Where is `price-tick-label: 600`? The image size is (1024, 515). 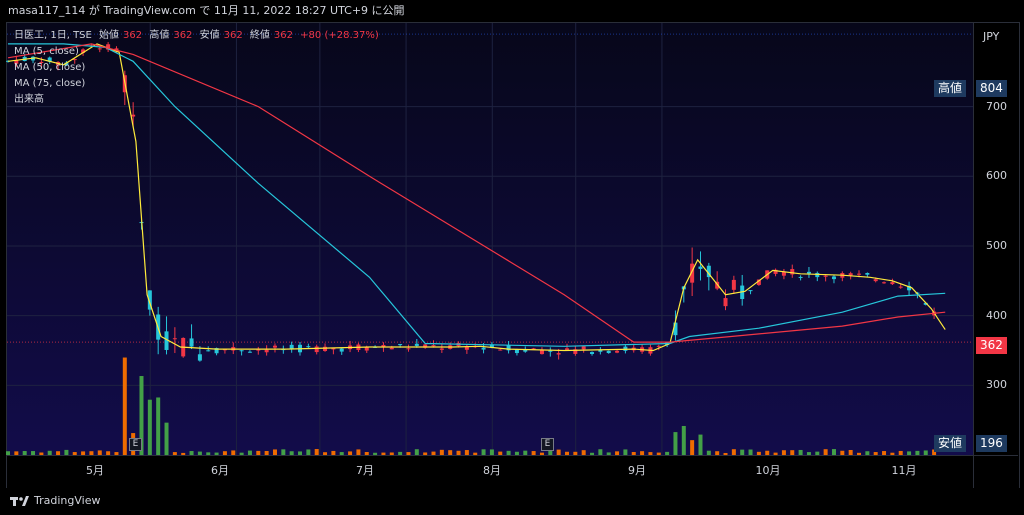 price-tick-label: 600 is located at coordinates (996, 176).